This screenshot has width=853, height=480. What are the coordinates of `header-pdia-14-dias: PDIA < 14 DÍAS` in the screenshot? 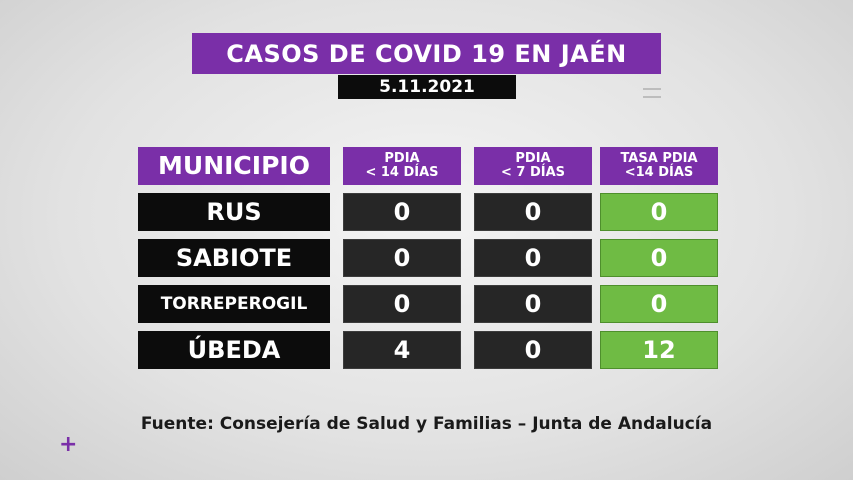 It's located at (402, 166).